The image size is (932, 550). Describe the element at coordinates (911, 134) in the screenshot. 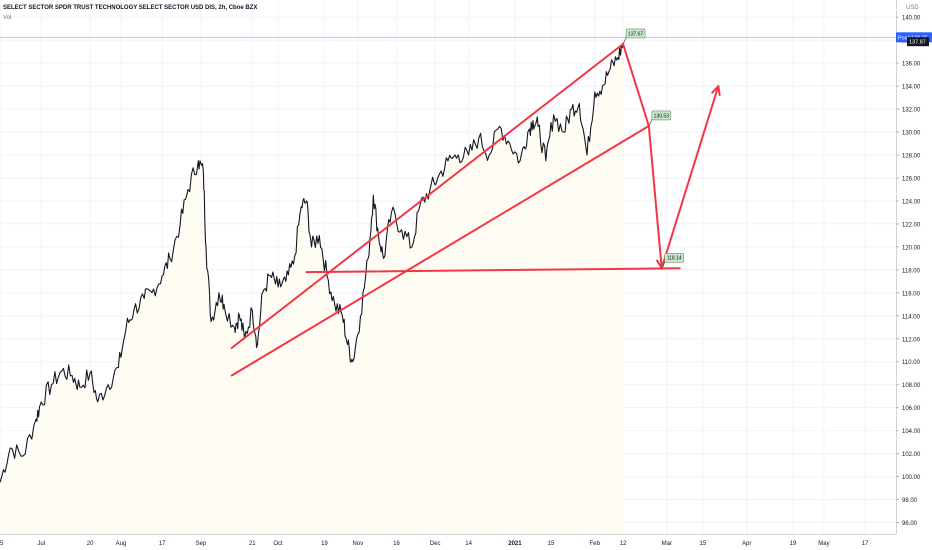

I see `y-tick-label: 130.00` at that location.